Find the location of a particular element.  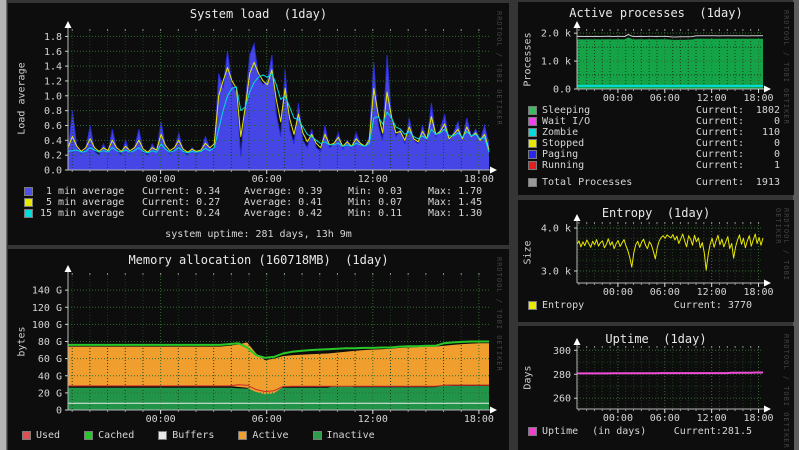

legend-swatch-waitio is located at coordinates (532, 121).